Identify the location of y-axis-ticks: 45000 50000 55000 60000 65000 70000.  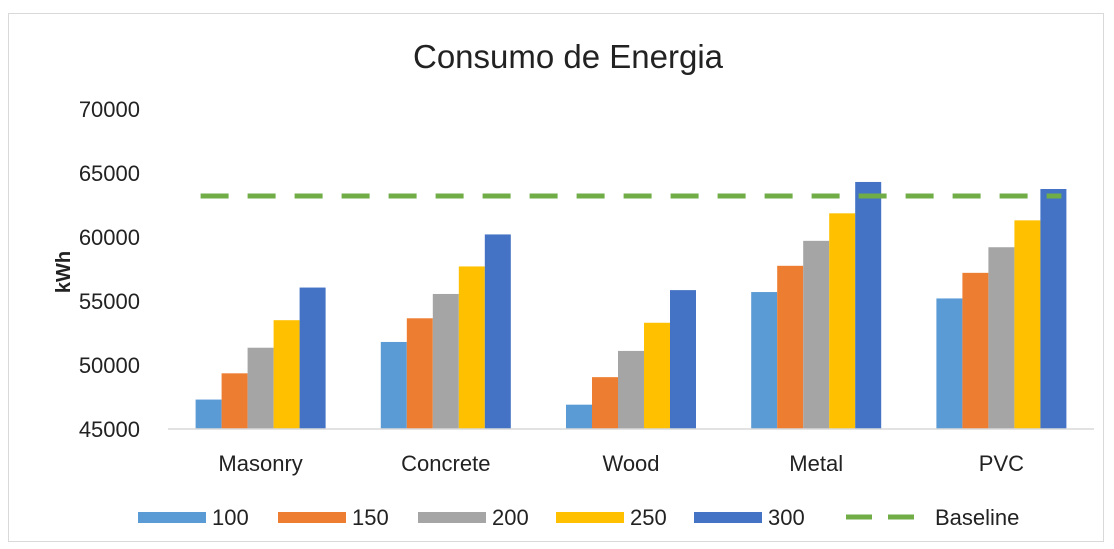
(109, 269).